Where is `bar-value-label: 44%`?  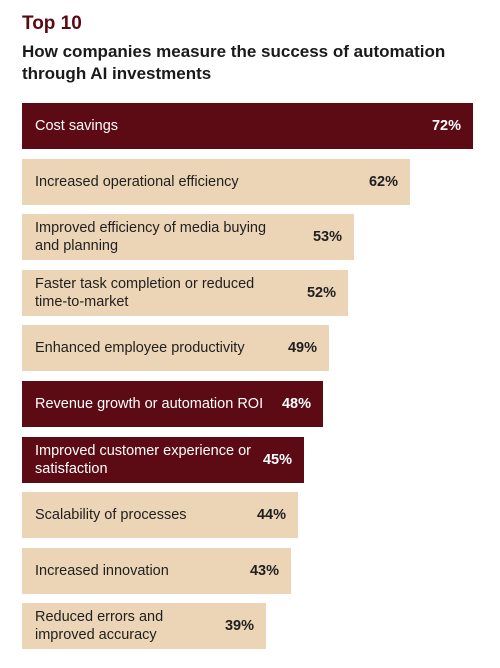 bar-value-label: 44% is located at coordinates (271, 515).